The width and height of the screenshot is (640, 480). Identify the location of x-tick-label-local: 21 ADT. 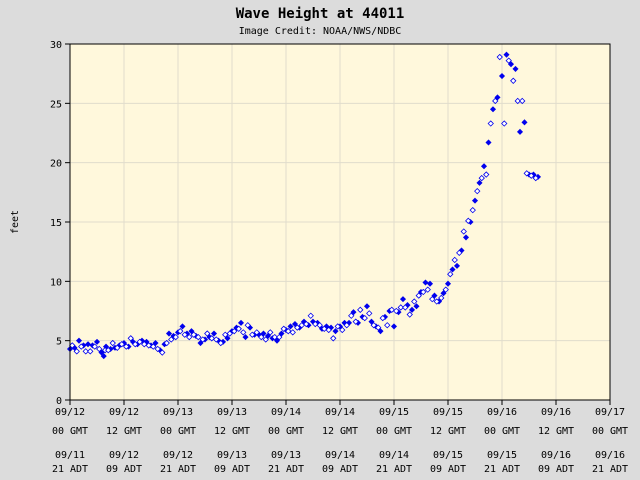
(286, 469).